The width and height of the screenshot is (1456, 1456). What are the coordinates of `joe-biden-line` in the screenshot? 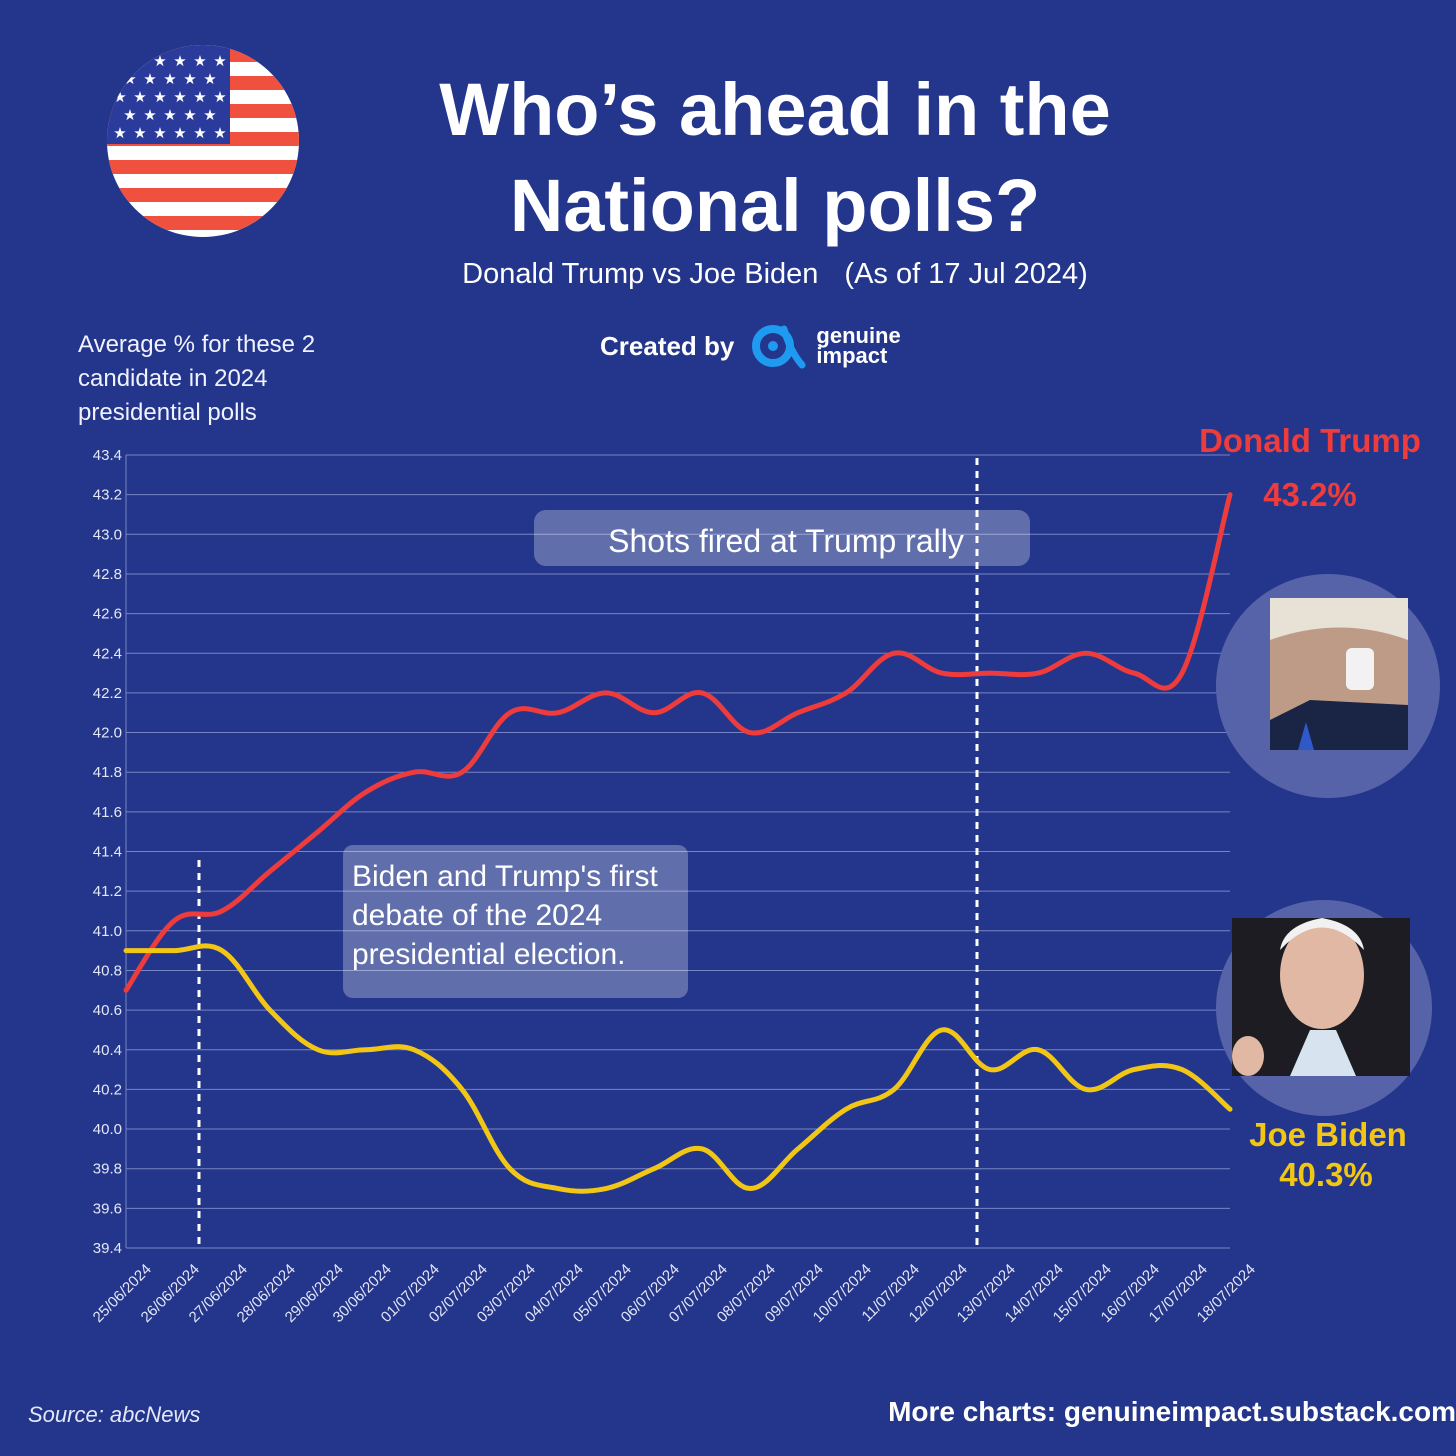 It's located at (678, 1068).